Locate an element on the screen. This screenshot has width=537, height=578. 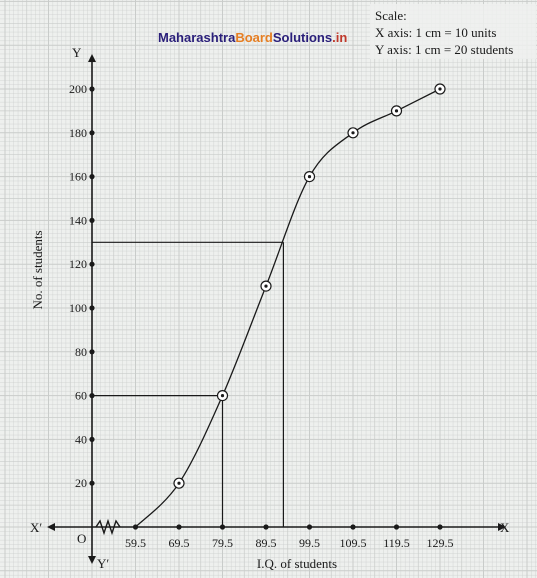
y-tick-label: 160 is located at coordinates (78, 177).